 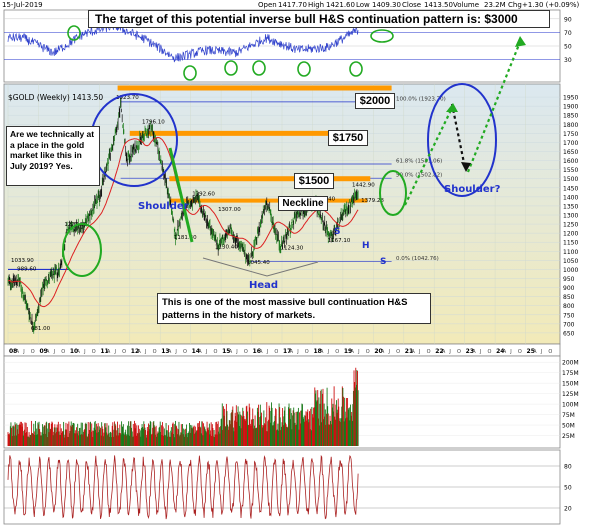 What do you see at coordinates (363, 186) in the screenshot?
I see `price-point-label: 1442.90` at bounding box center [363, 186].